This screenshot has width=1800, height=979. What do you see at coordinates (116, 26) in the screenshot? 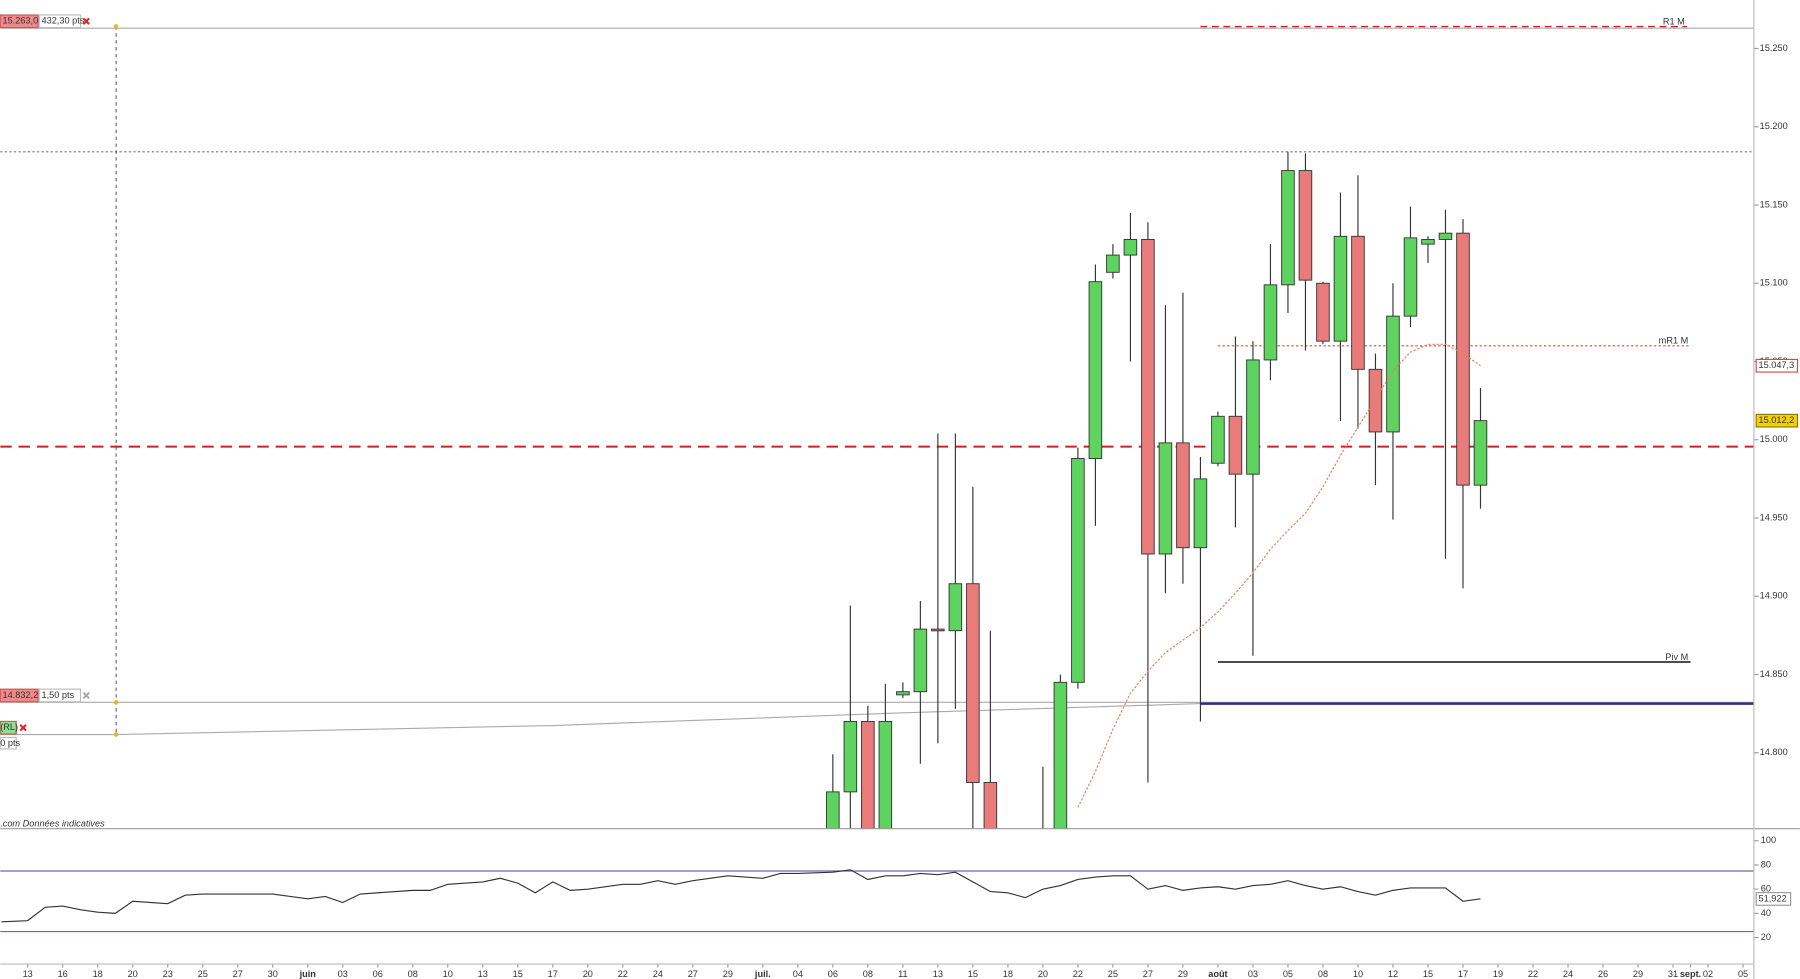
I see `cursor-dot` at bounding box center [116, 26].